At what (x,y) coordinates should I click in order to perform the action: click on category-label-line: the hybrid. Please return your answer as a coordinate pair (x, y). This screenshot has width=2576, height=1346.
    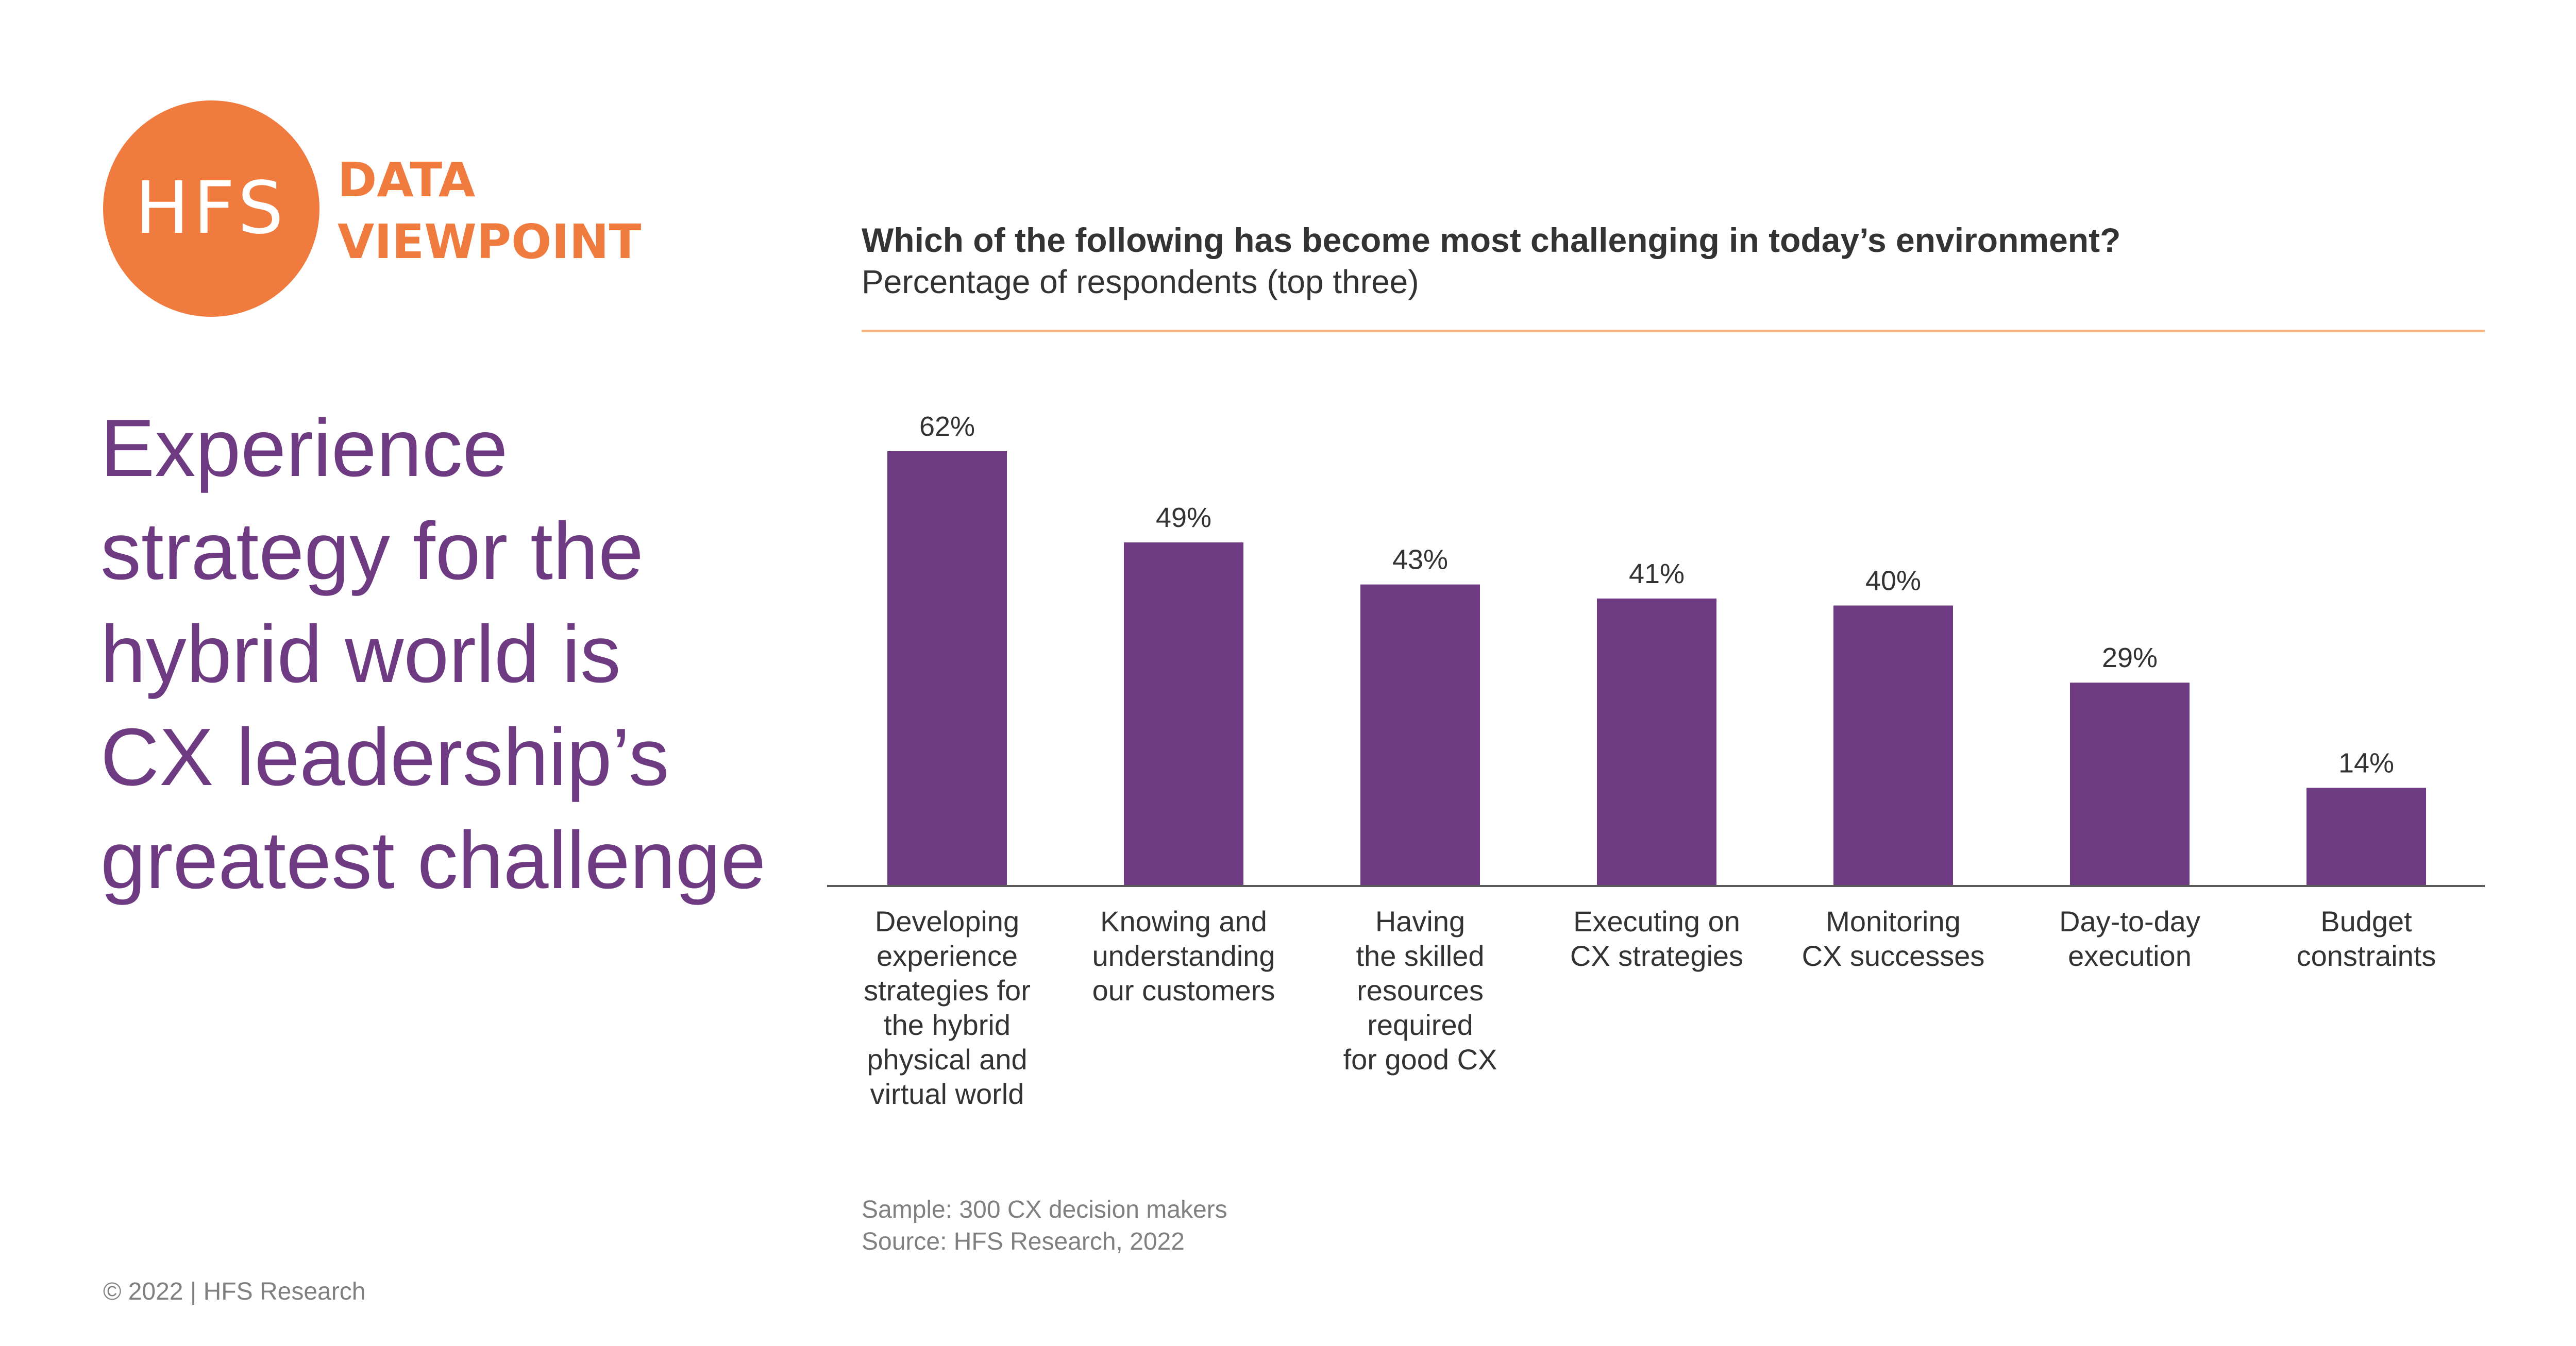
    Looking at the image, I should click on (947, 1025).